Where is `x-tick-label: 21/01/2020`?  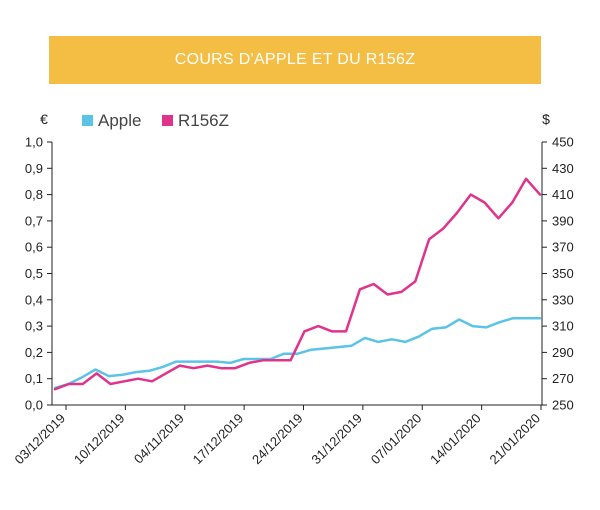 x-tick-label: 21/01/2020 is located at coordinates (514, 439).